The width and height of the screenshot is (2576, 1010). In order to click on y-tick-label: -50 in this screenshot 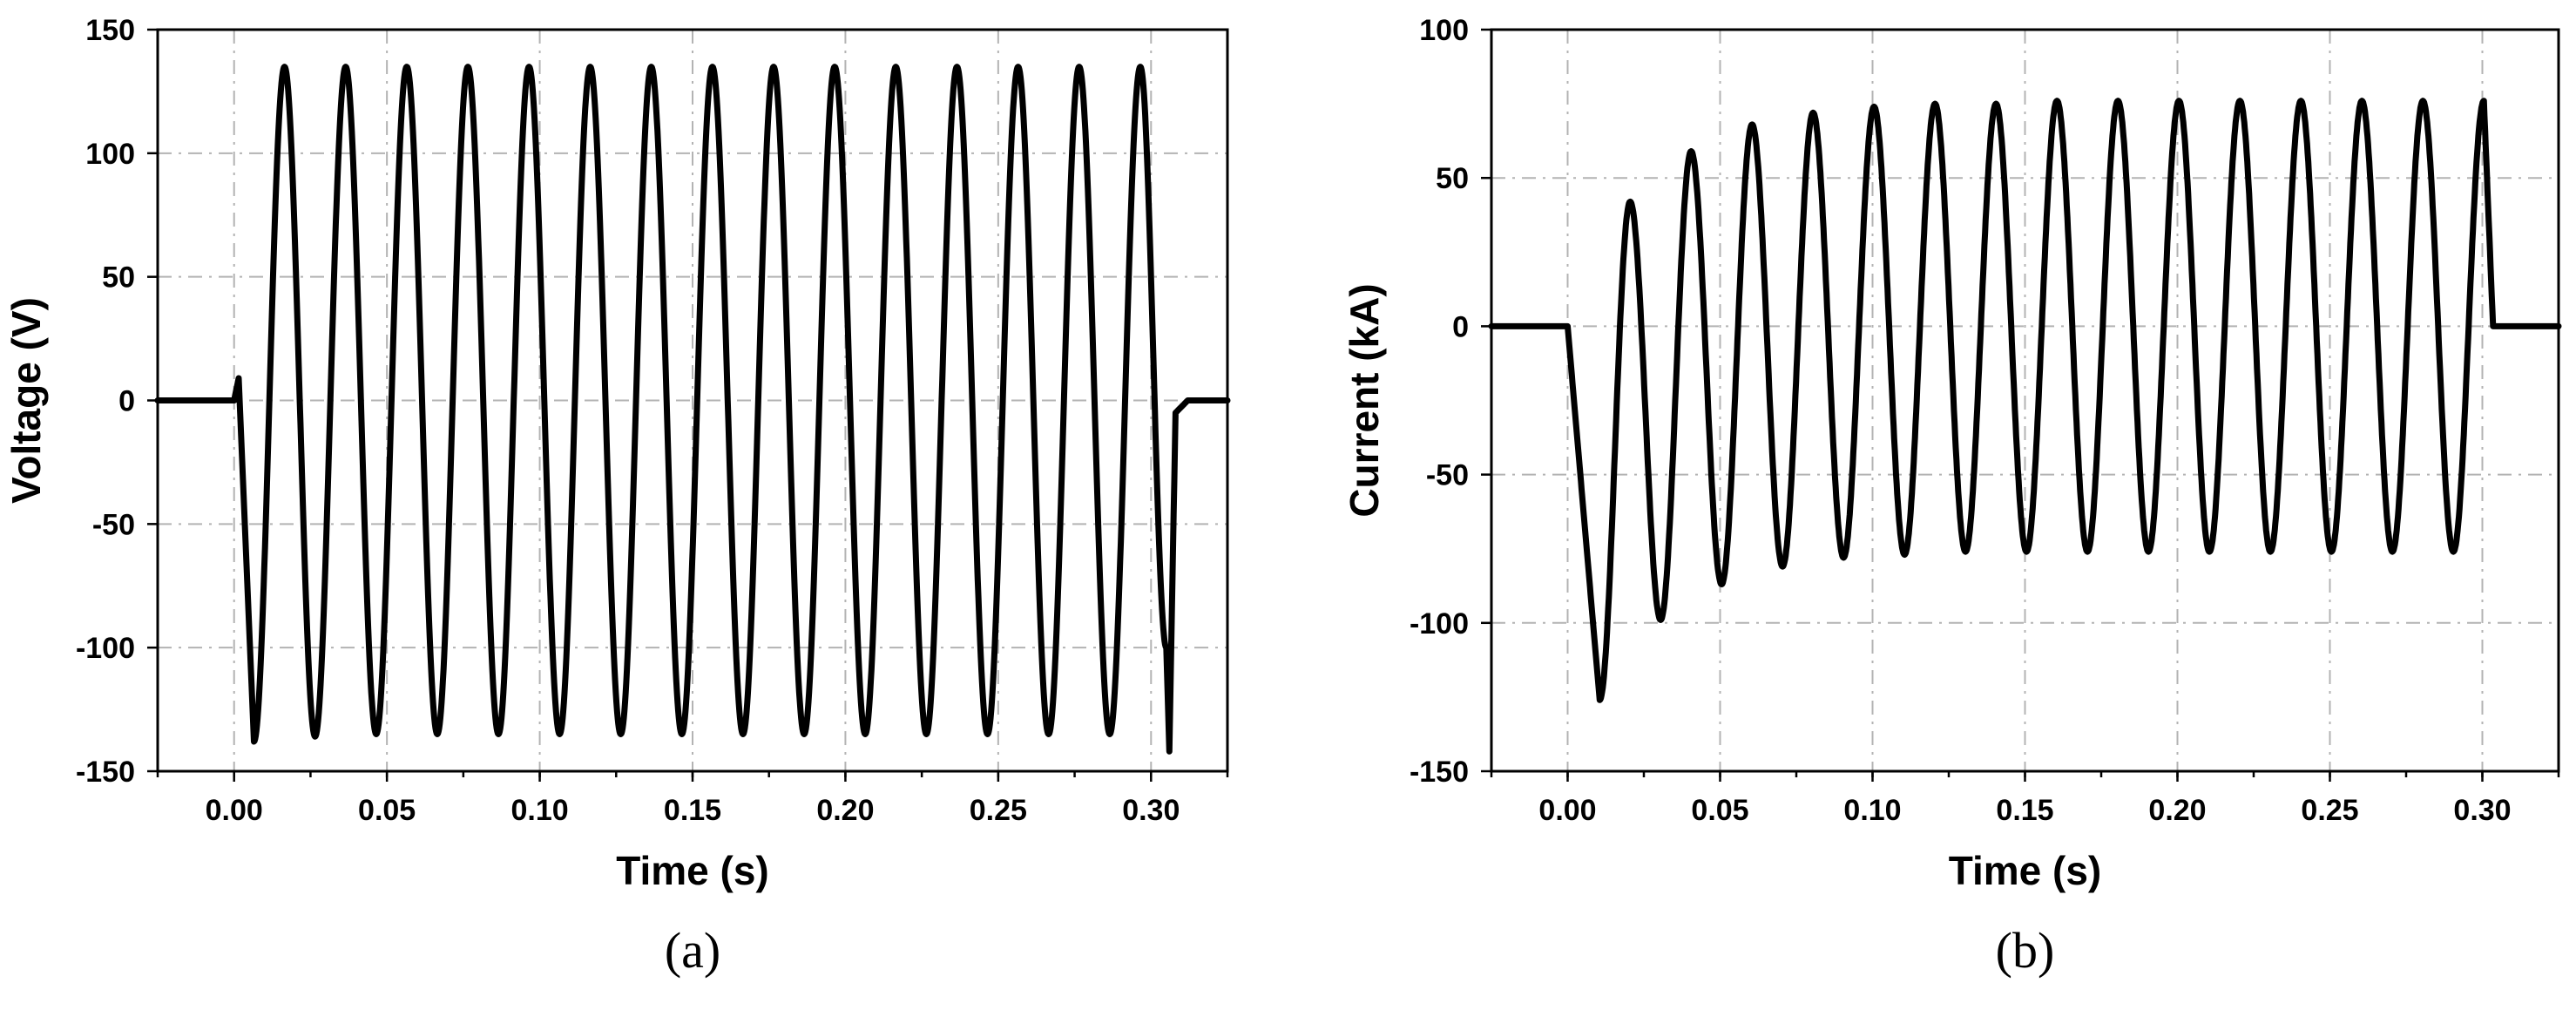, I will do `click(1447, 475)`.